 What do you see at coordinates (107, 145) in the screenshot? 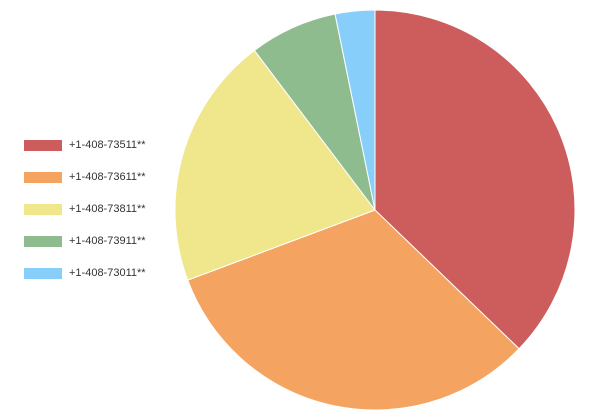
I see `legend-label: +1-408-73511**` at bounding box center [107, 145].